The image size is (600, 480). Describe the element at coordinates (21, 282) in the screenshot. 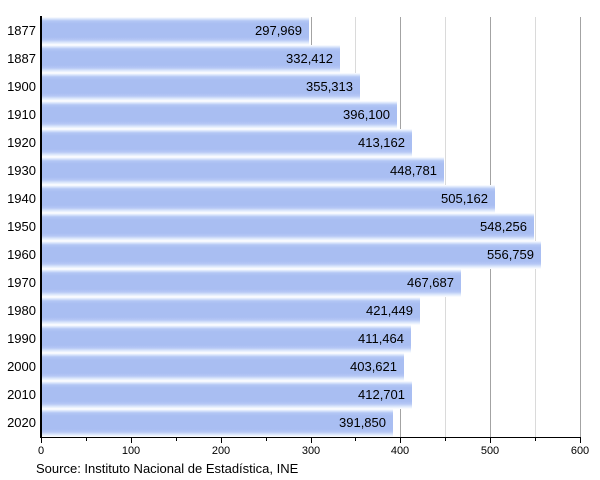

I see `y-axis-label-1970: 1970` at that location.